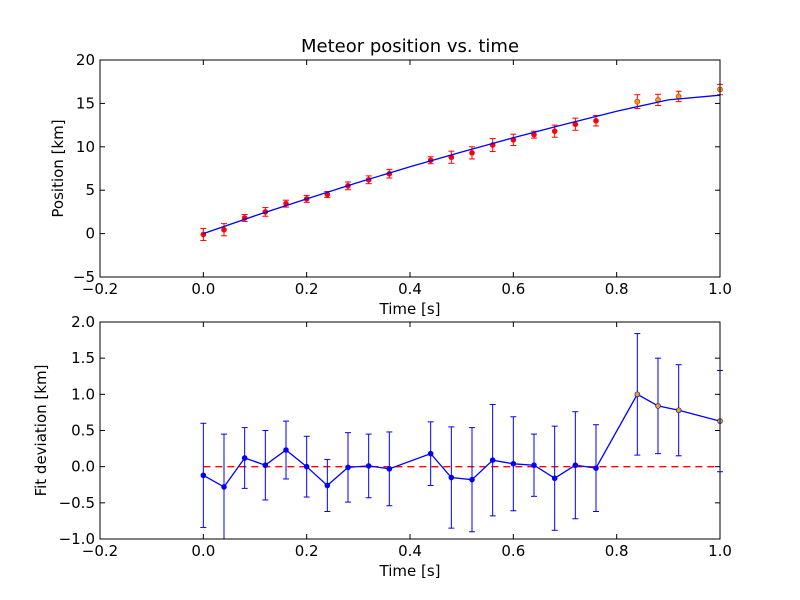 This screenshot has height=600, width=800. Describe the element at coordinates (85, 103) in the screenshot. I see `position-y-tick-label: 15` at that location.